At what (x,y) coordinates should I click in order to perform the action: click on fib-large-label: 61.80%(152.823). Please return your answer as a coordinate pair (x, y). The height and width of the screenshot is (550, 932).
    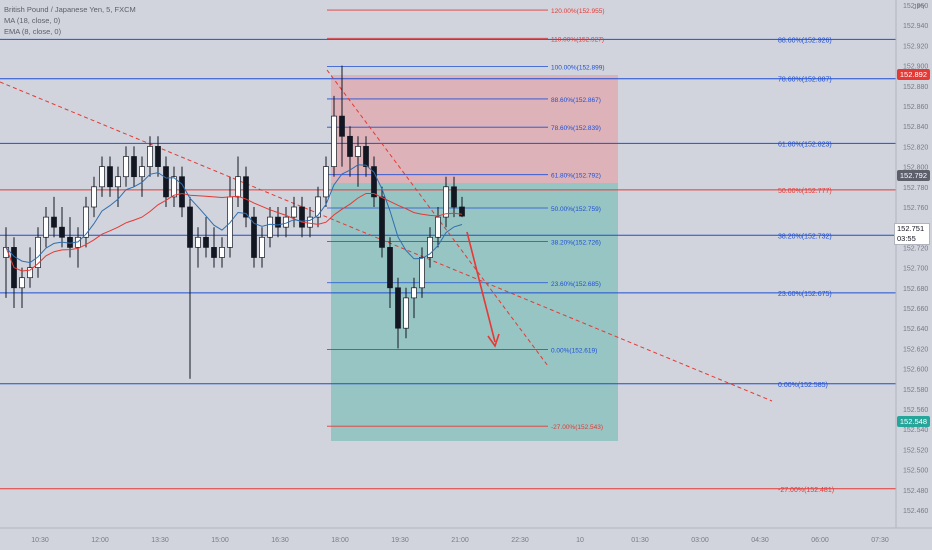
    Looking at the image, I should click on (805, 144).